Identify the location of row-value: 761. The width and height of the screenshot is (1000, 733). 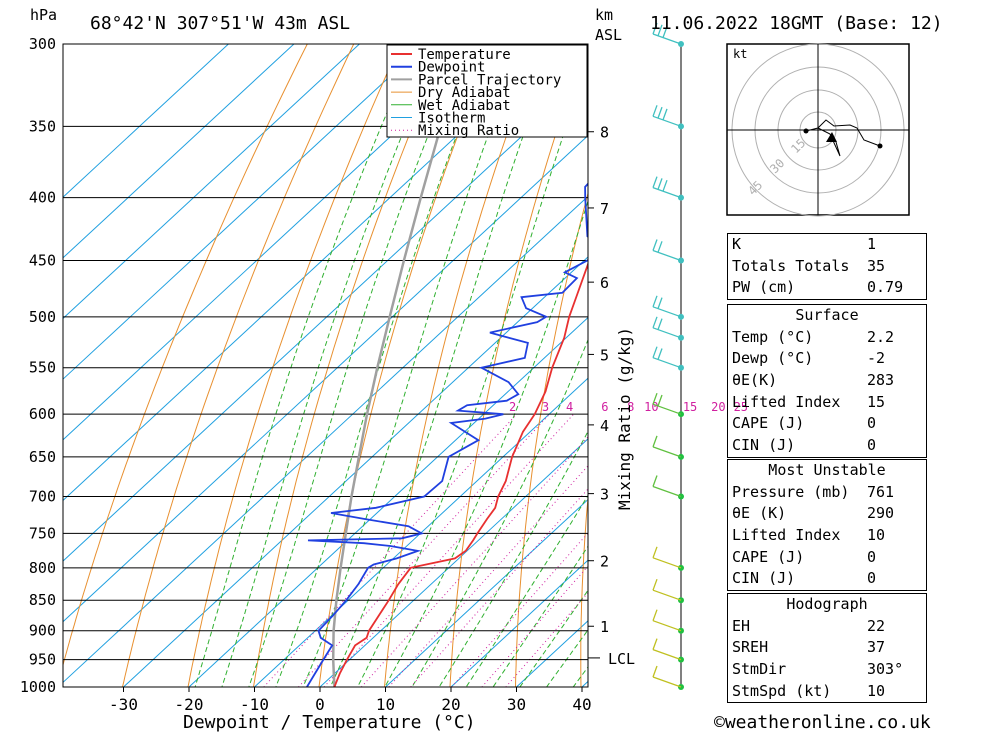
(881, 491).